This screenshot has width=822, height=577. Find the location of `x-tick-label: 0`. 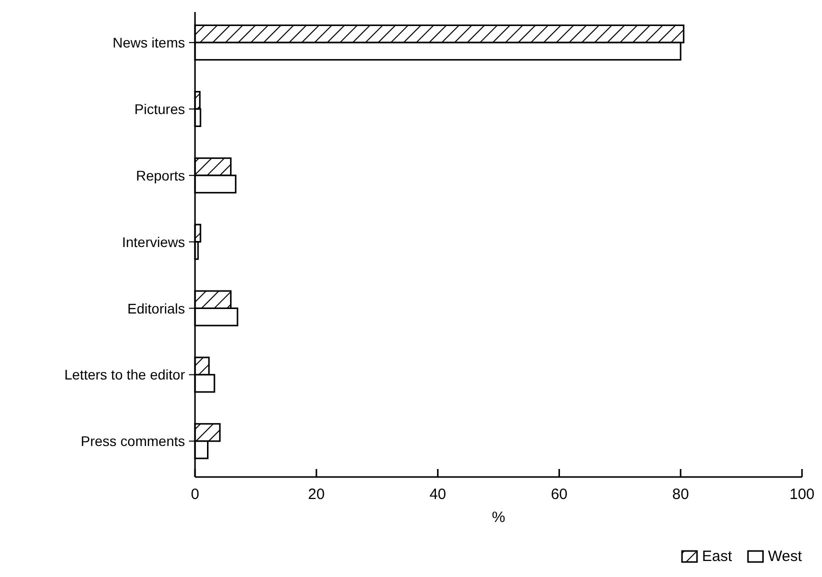

x-tick-label: 0 is located at coordinates (195, 494).